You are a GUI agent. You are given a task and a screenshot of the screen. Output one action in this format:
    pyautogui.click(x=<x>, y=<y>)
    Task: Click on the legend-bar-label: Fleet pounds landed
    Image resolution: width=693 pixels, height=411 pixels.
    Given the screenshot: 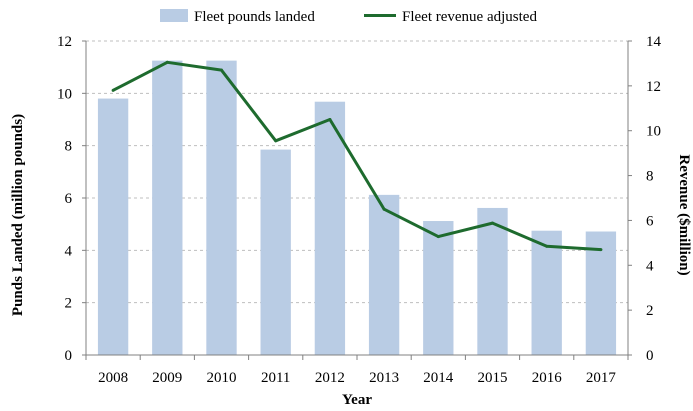 What is the action you would take?
    pyautogui.click(x=254, y=17)
    